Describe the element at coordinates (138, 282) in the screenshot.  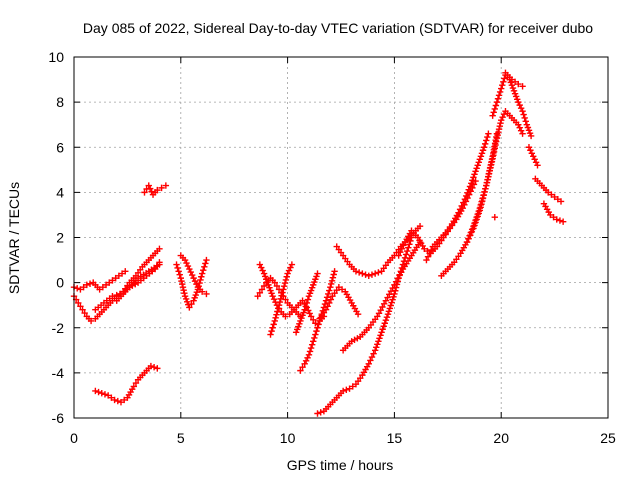
I see `series-track-d` at that location.